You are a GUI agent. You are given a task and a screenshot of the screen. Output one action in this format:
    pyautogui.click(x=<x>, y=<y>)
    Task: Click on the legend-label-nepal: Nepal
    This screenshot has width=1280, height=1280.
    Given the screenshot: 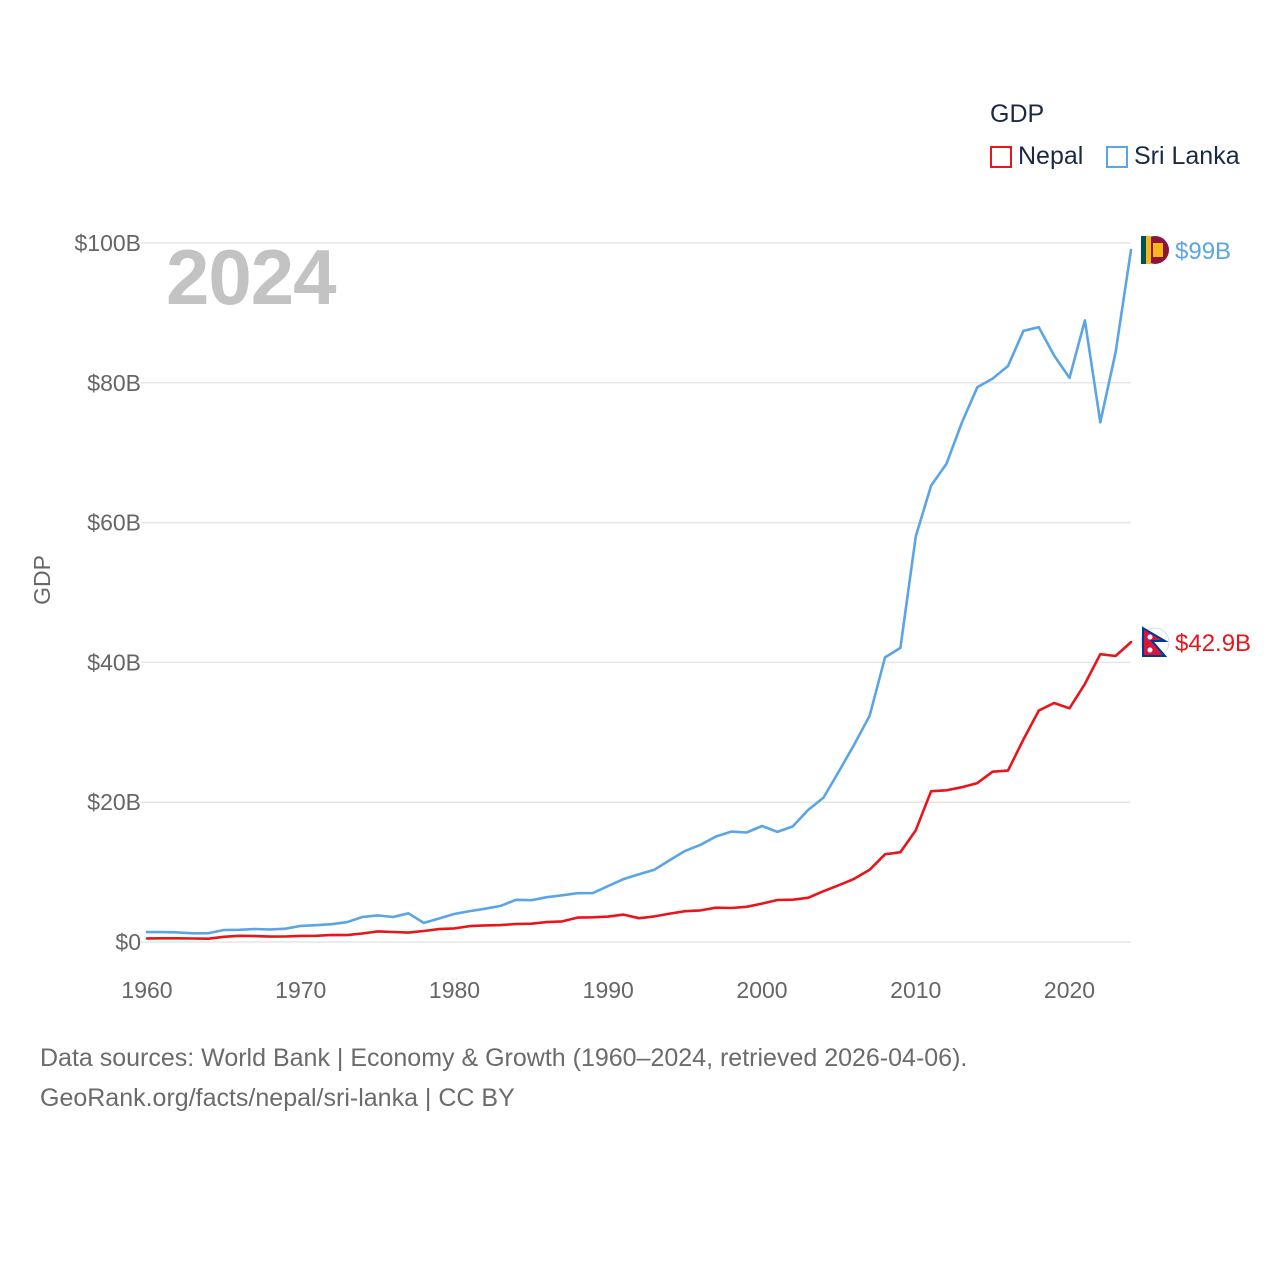 What is the action you would take?
    pyautogui.click(x=1051, y=156)
    